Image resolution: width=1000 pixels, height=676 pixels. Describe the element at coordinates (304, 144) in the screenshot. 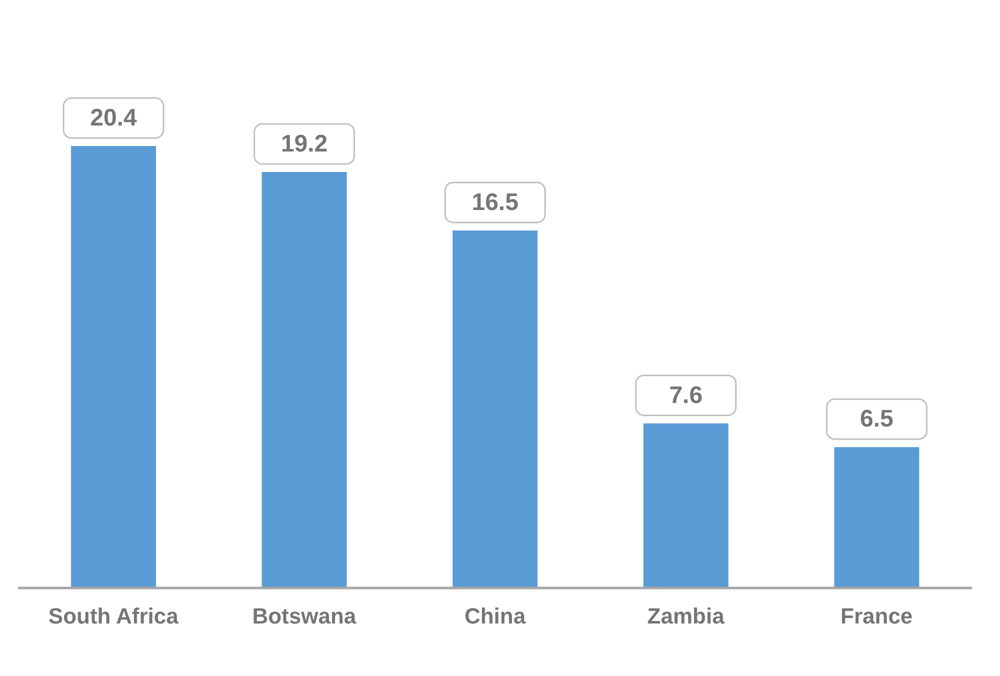

I see `data-label: 19.2` at that location.